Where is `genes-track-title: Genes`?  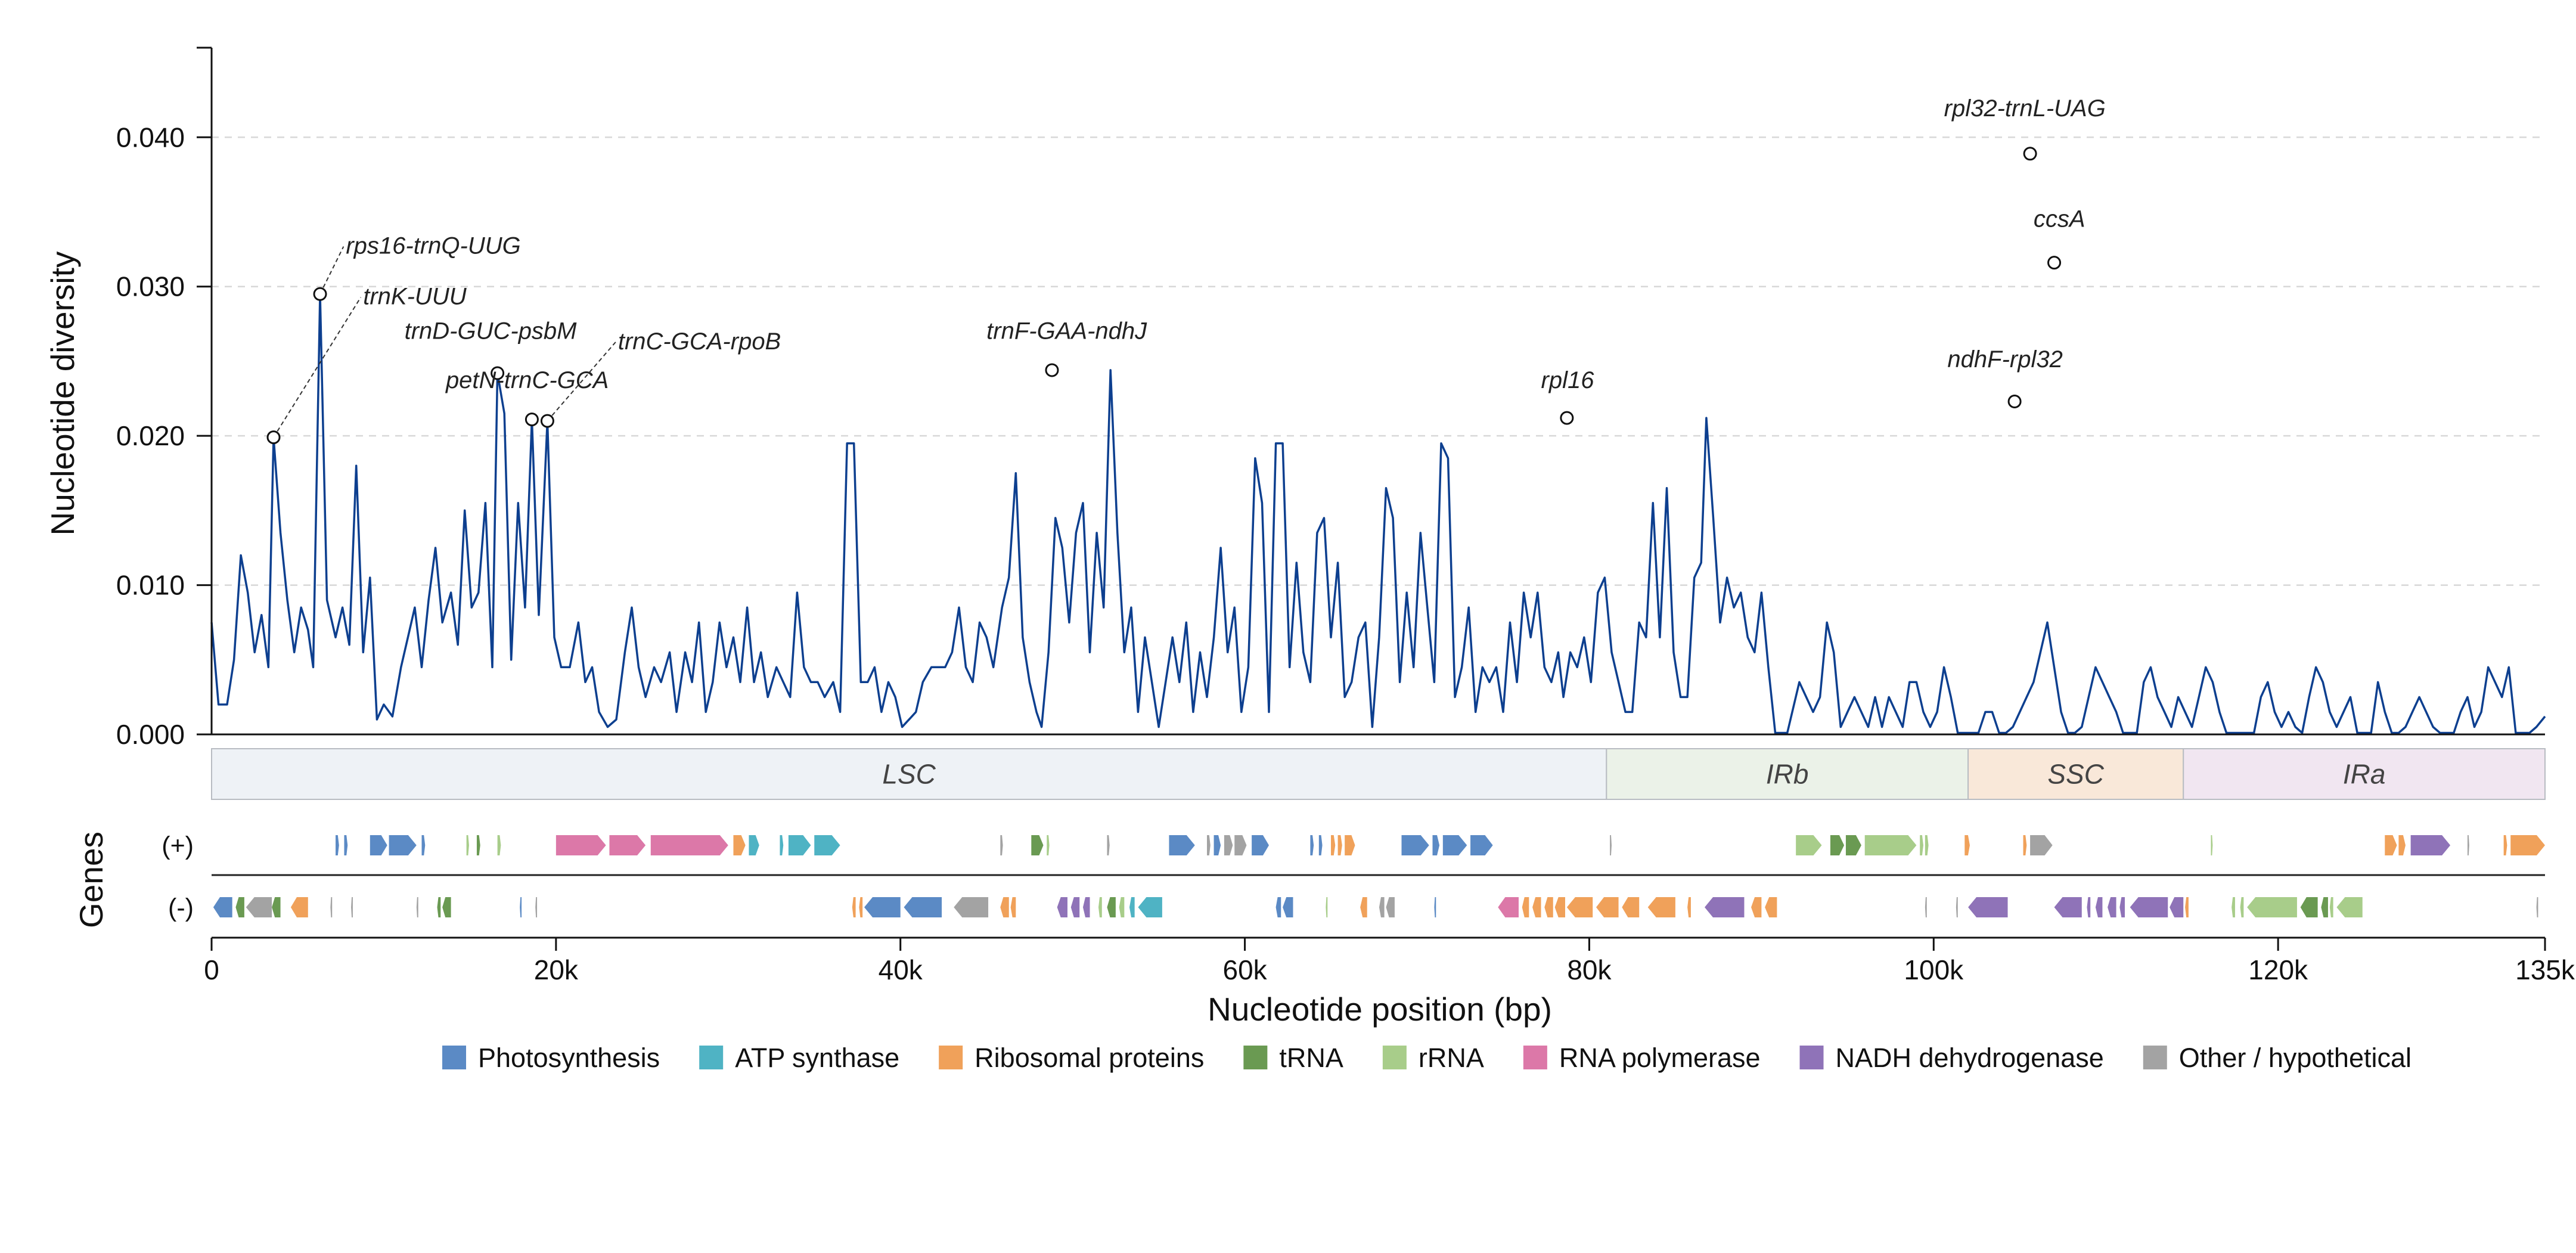
genes-track-title: Genes is located at coordinates (92, 880).